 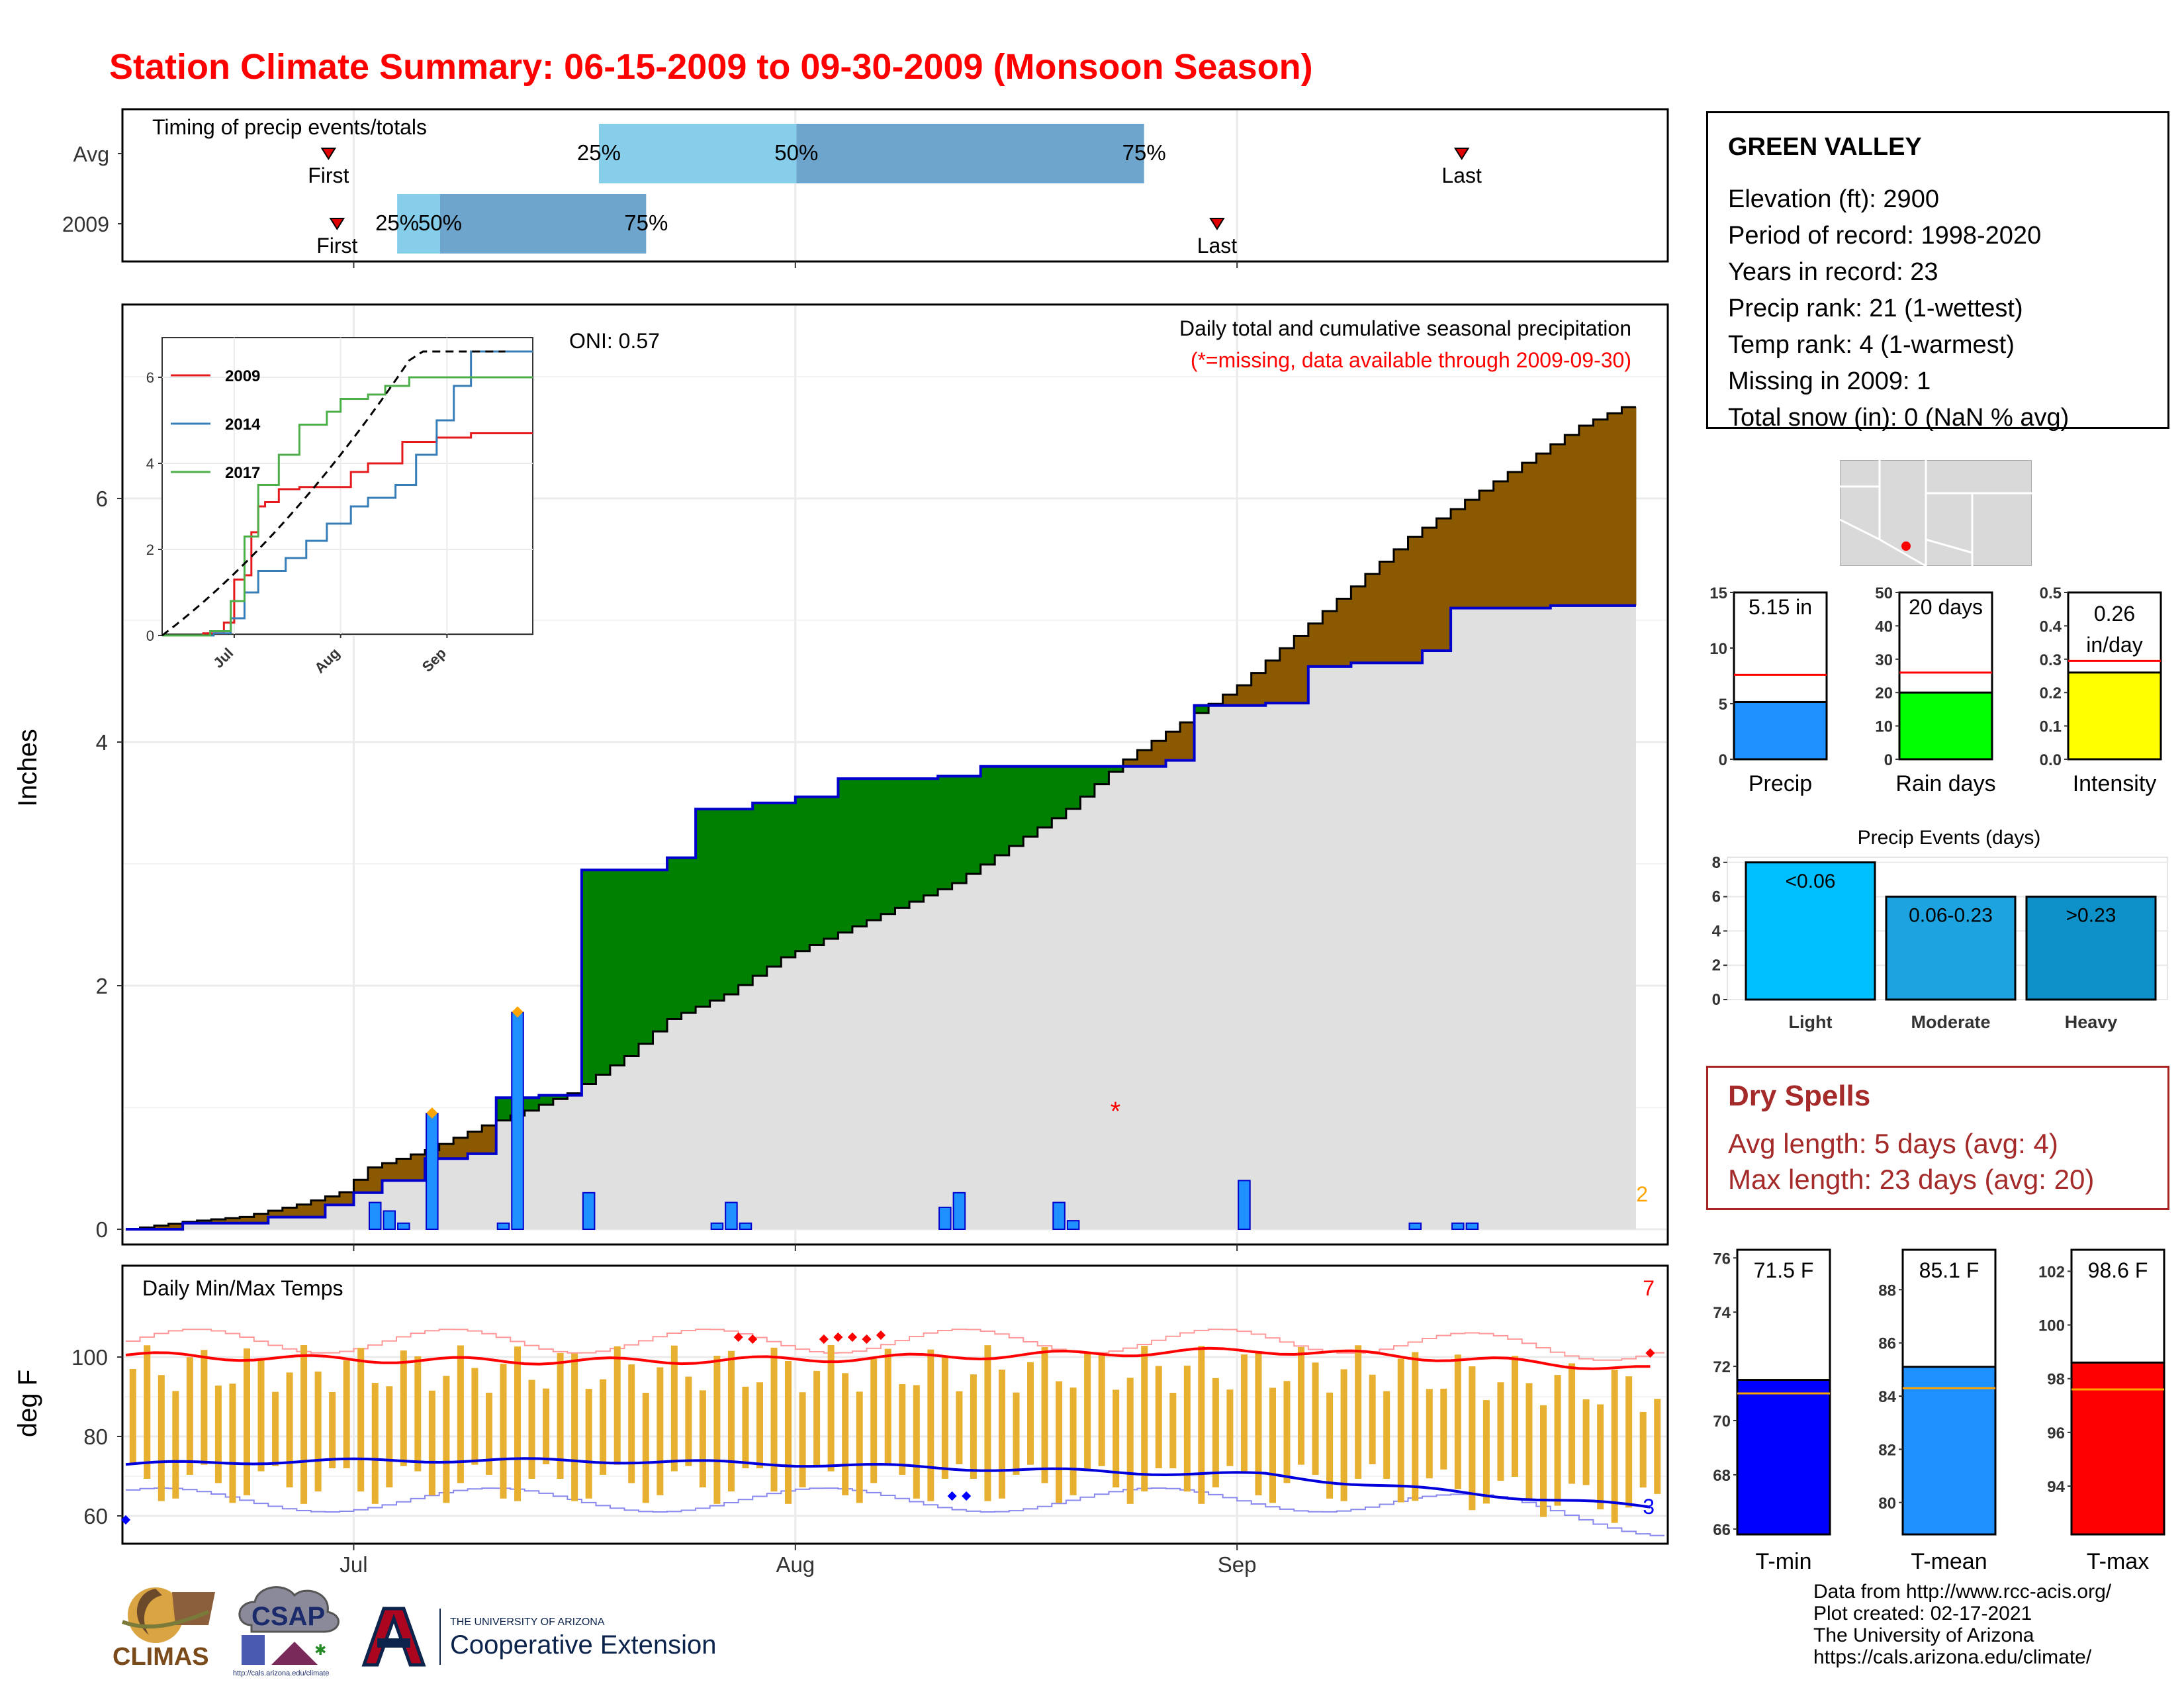 I want to click on record-high-count: 7, so click(x=1649, y=1288).